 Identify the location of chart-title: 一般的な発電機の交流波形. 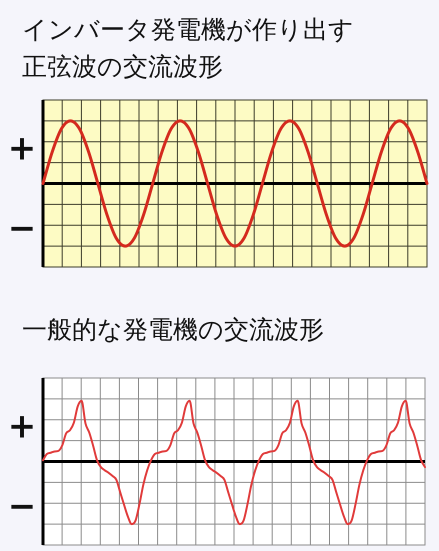
(173, 329).